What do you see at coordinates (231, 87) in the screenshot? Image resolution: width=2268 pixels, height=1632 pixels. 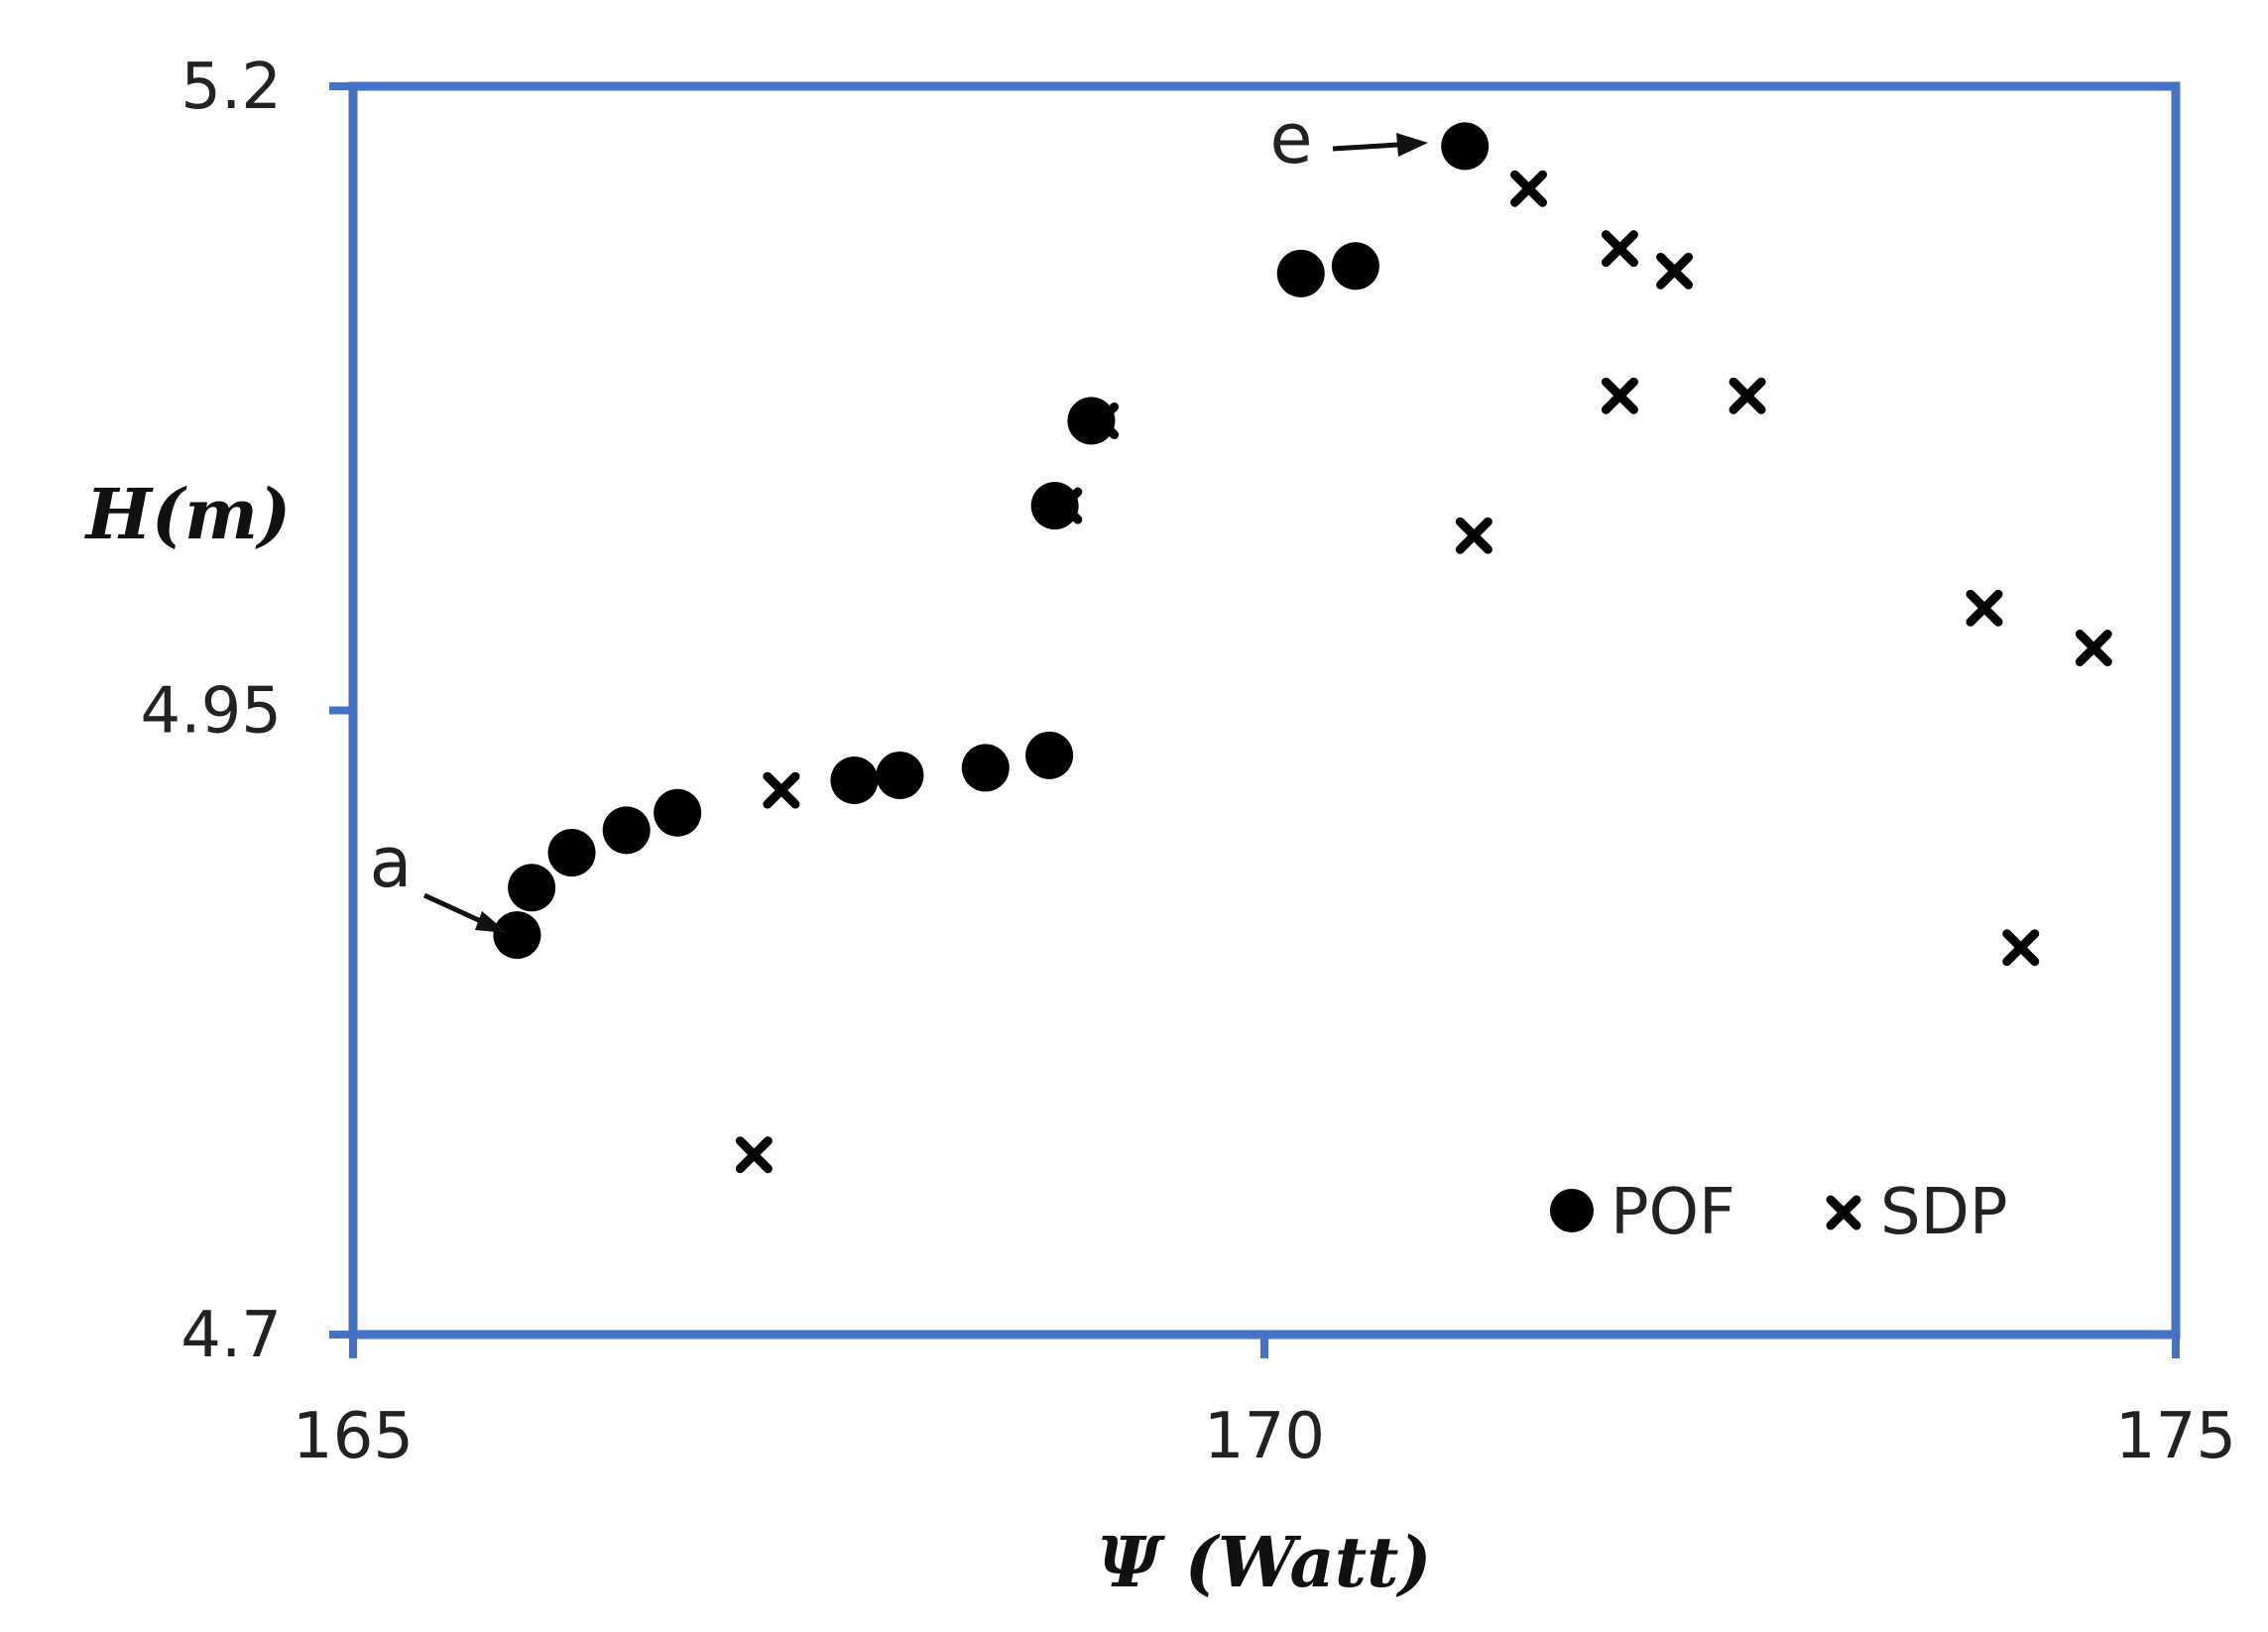 I see `y-tick-label: 5.2` at bounding box center [231, 87].